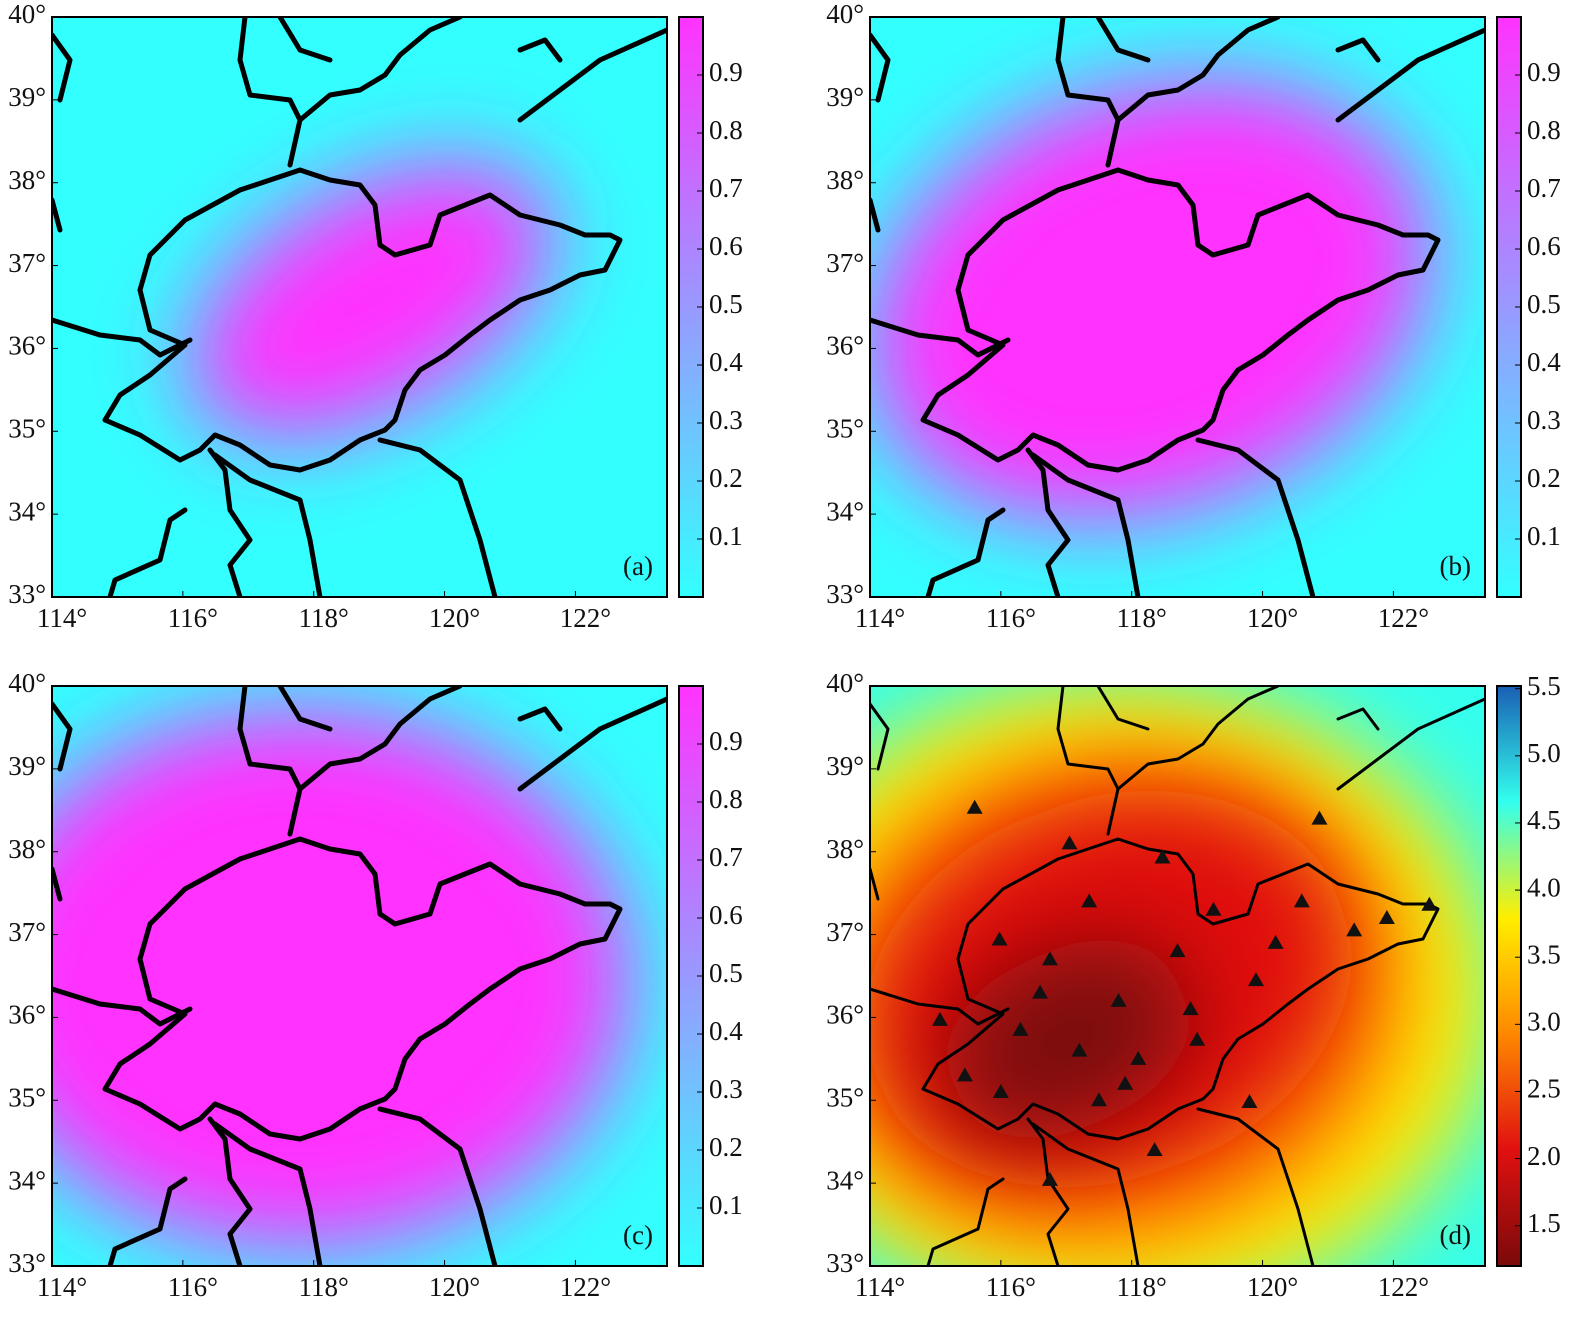  I want to click on colorbar-tick-label: 0.5, so click(726, 973).